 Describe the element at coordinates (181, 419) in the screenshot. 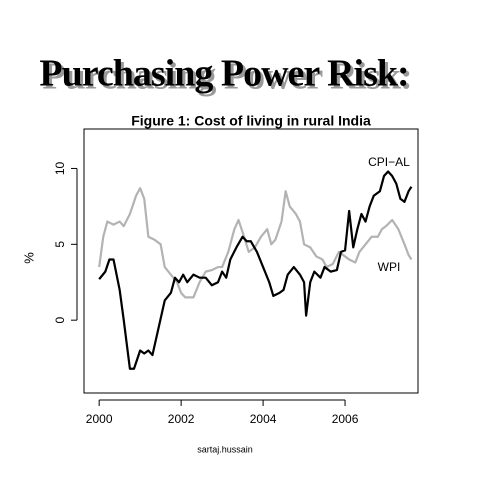

I see `x-tick-label: 2002` at that location.